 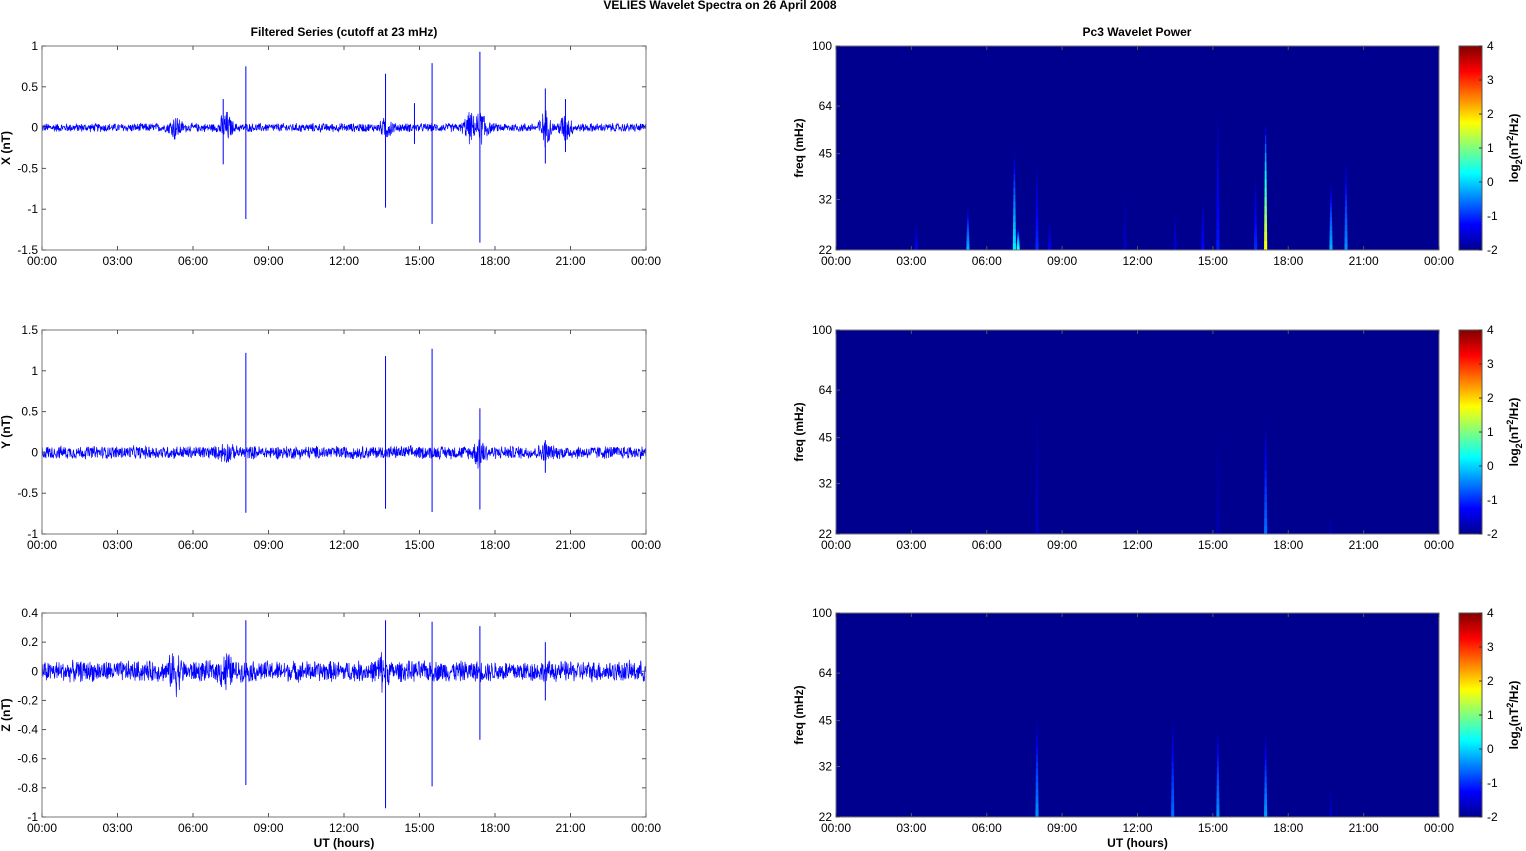 I want to click on x-tick-label: 03:00, so click(x=117, y=261).